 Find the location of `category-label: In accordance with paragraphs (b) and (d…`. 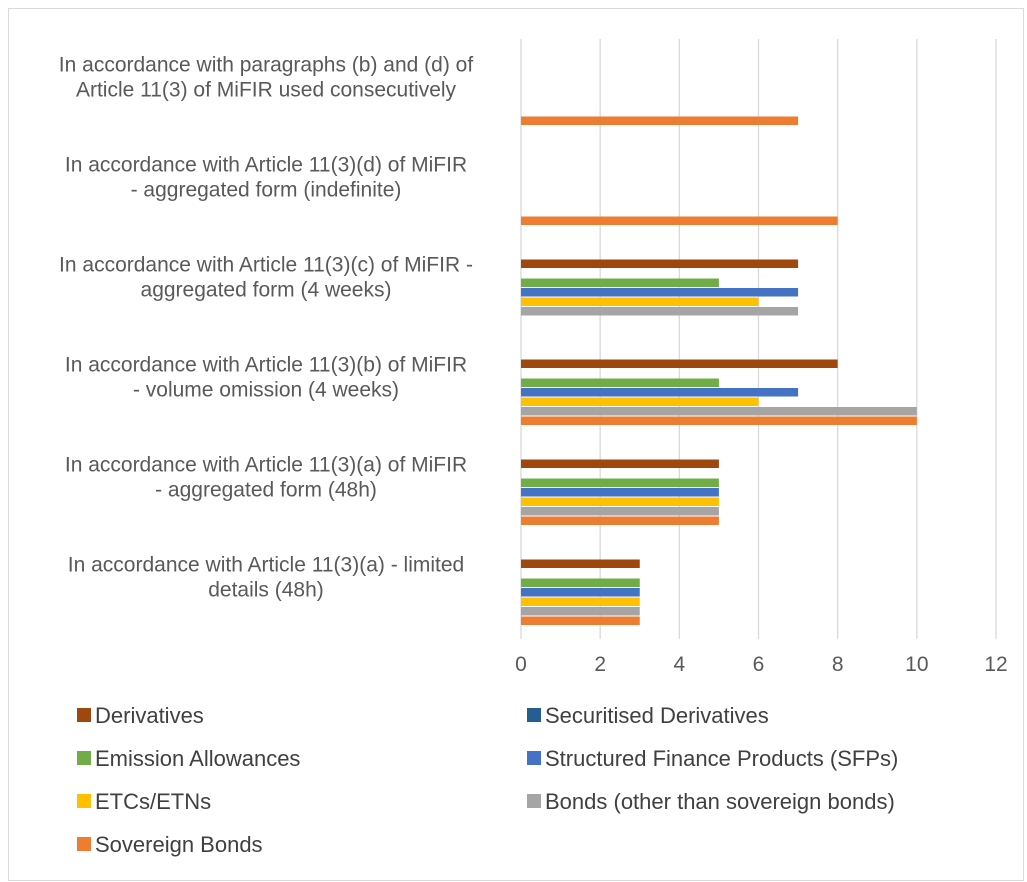

category-label: In accordance with paragraphs (b) and (d… is located at coordinates (266, 78).